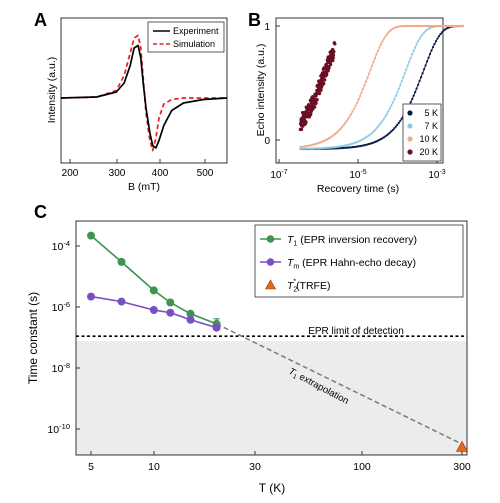  What do you see at coordinates (278, 175) in the screenshot?
I see `panel-b-xtick-label: 10⁻⁷` at bounding box center [278, 175].